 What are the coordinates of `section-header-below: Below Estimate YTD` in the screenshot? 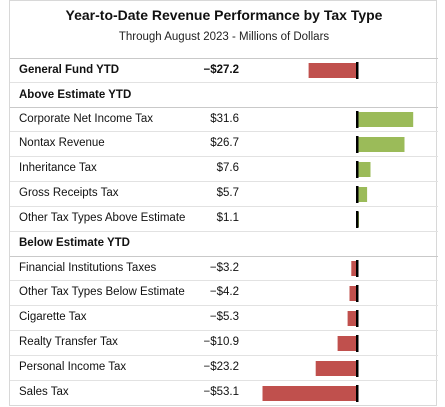 It's located at (74, 243).